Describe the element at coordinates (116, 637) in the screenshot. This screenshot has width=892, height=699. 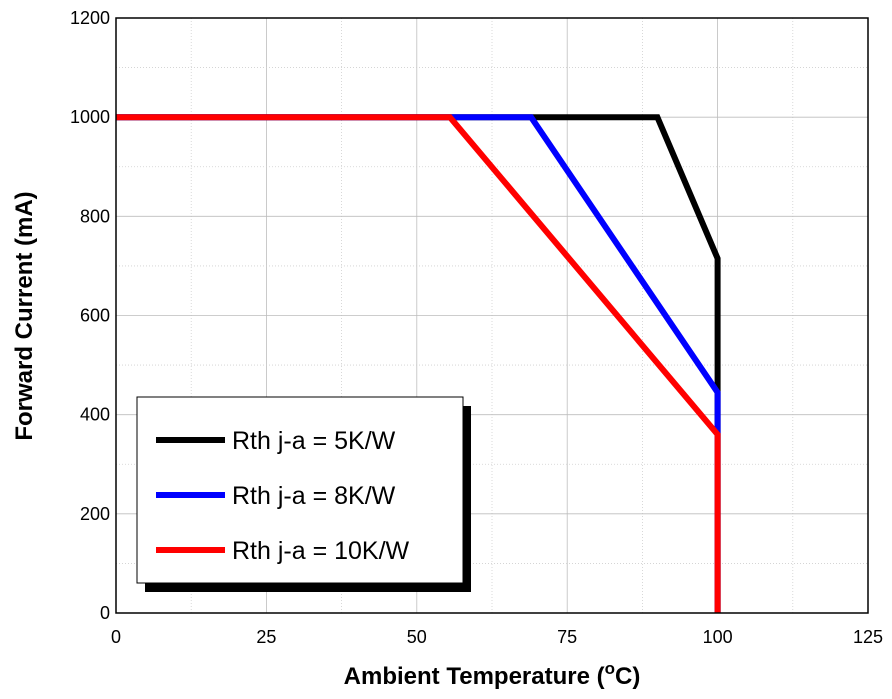
I see `x-tick-label: 0` at that location.